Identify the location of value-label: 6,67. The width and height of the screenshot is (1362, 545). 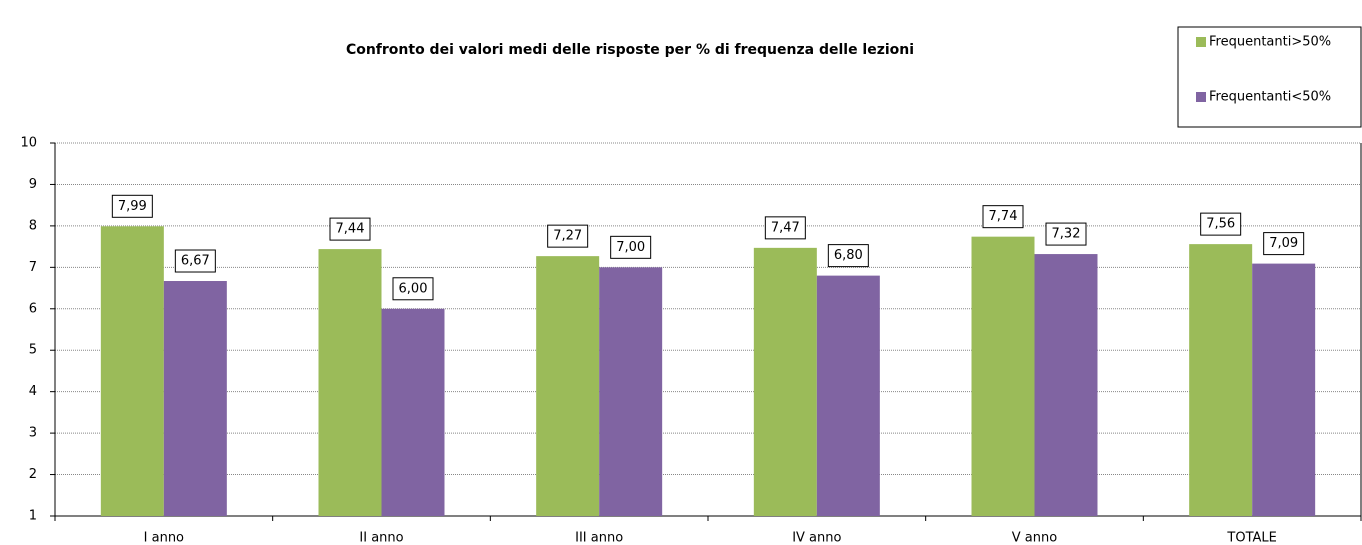
(195, 261).